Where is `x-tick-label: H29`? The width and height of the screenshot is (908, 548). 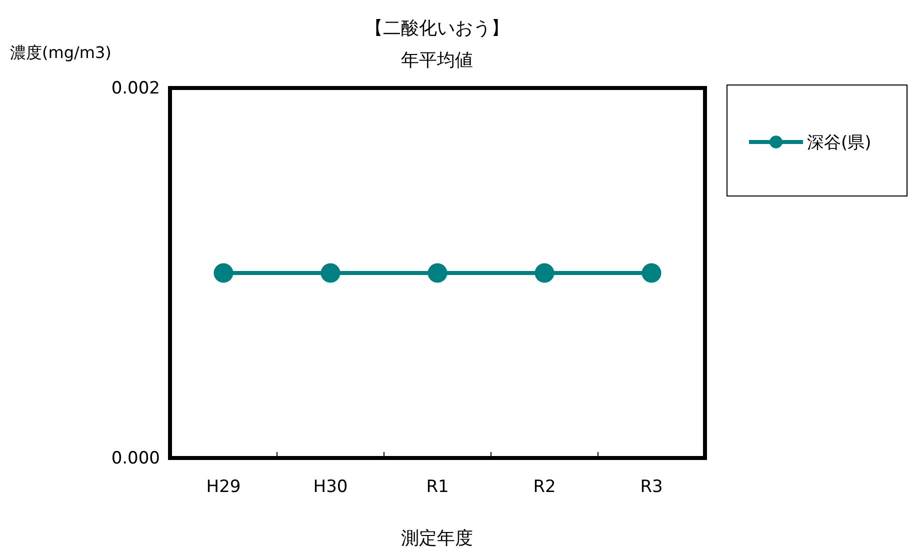 x-tick-label: H29 is located at coordinates (223, 487).